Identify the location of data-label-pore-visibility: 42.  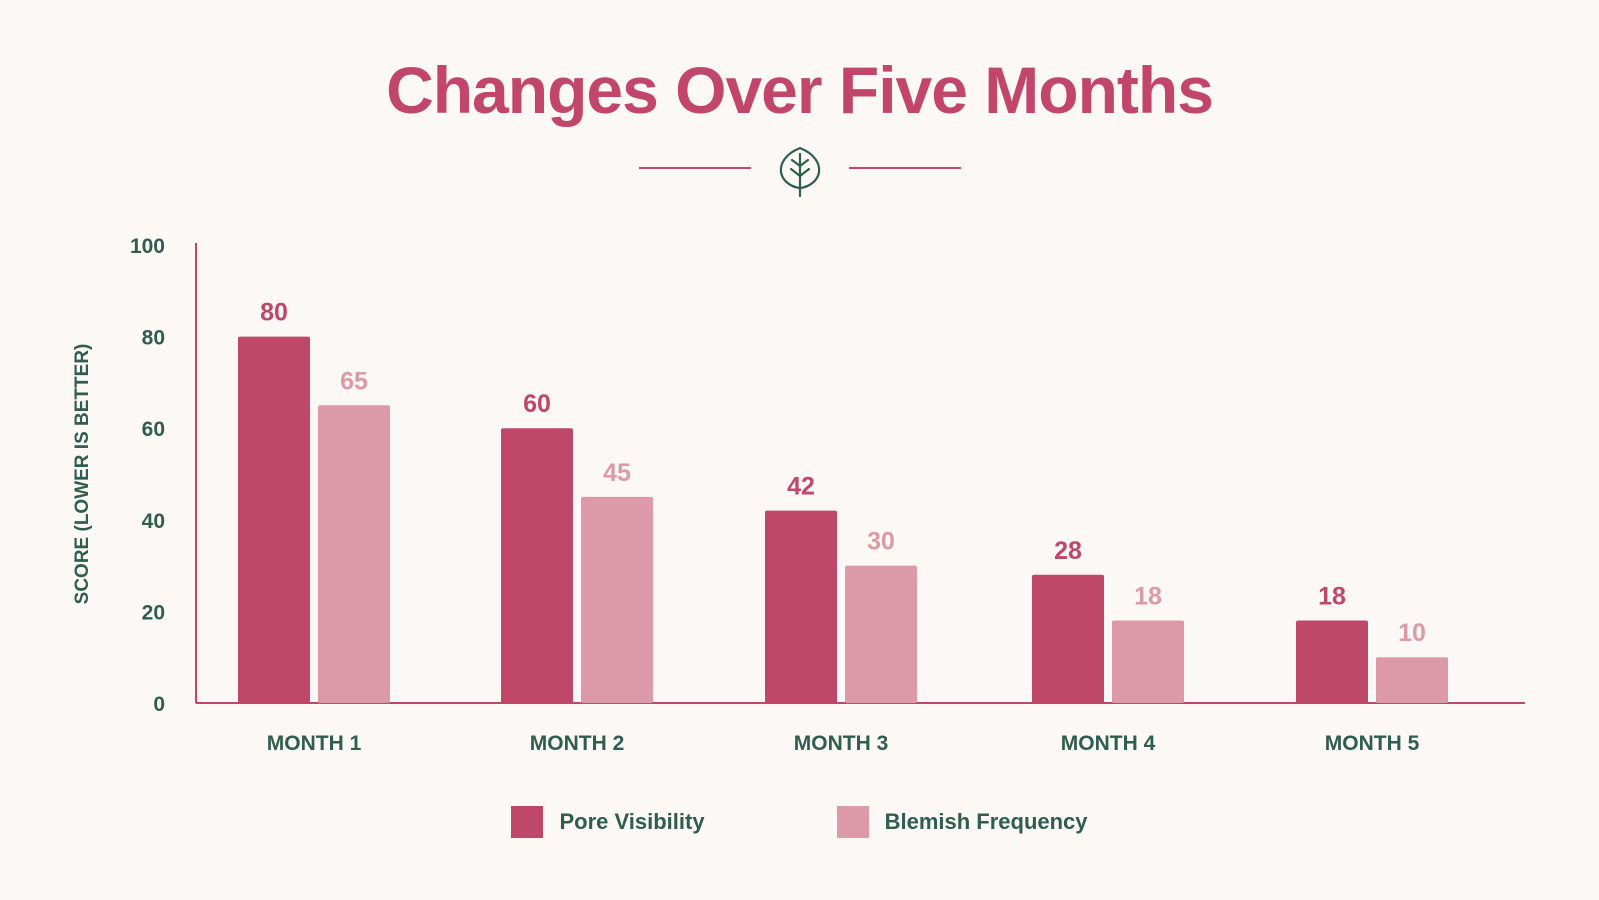
(801, 487).